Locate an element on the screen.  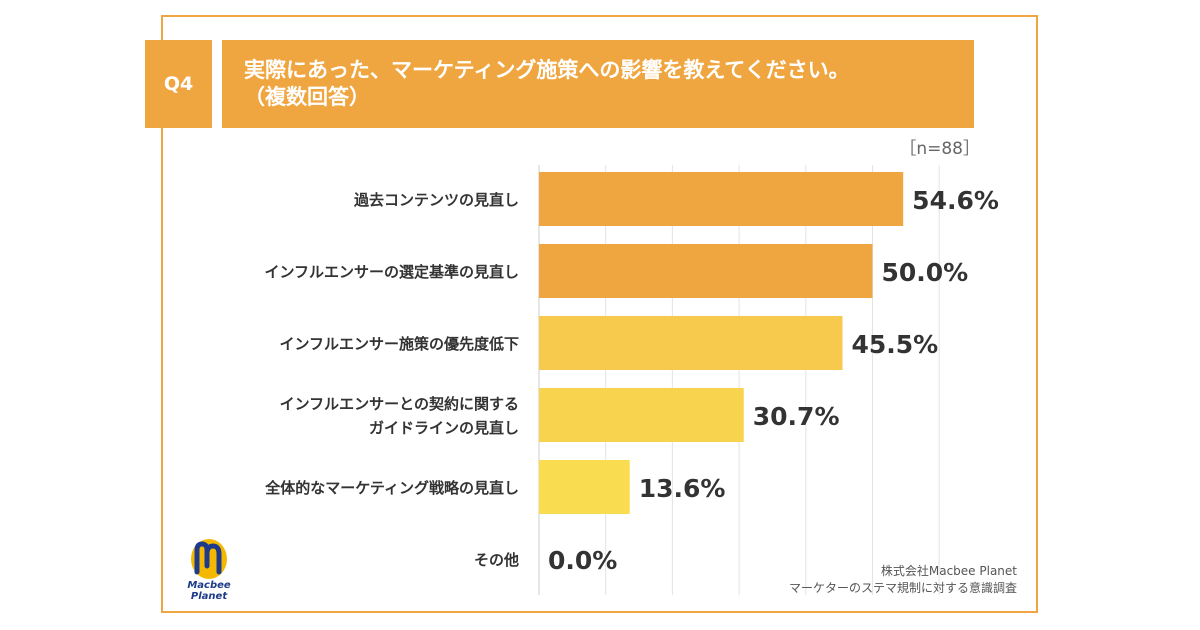
data-label: 0.0% is located at coordinates (582, 560).